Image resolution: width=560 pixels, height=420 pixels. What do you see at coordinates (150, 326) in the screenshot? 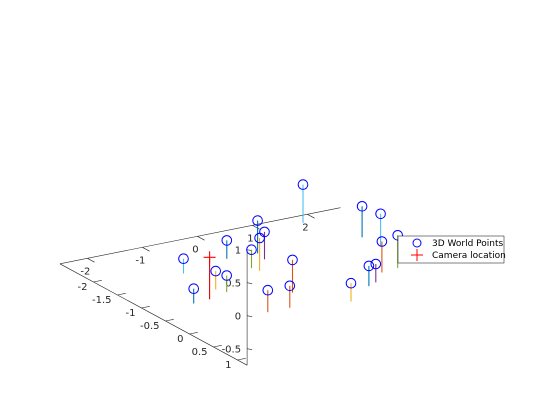
I see `y-tick-label: -0.5` at bounding box center [150, 326].